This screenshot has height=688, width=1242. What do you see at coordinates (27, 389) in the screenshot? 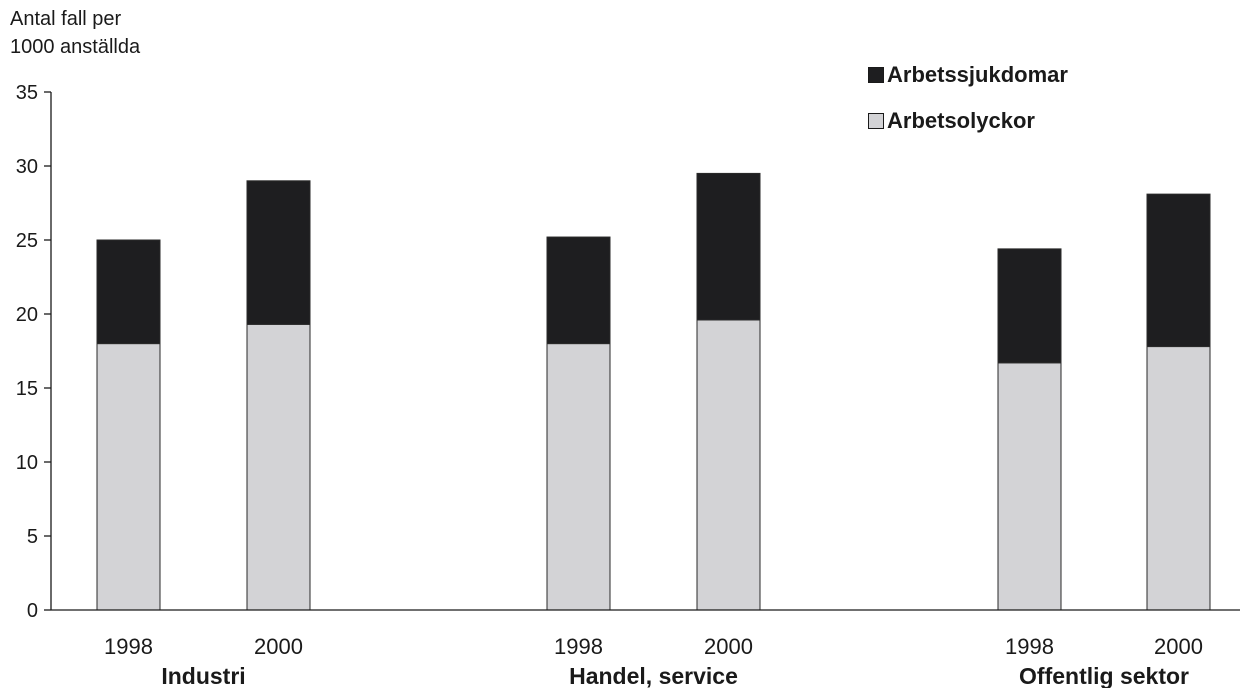
I see `y-tick-label-15: 15` at bounding box center [27, 389].